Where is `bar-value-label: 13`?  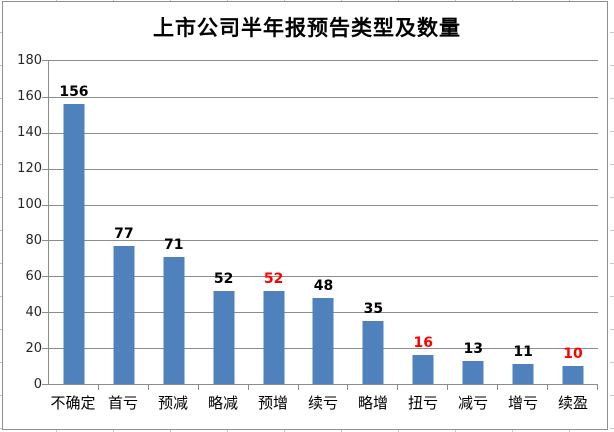
bar-value-label: 13 is located at coordinates (473, 348).